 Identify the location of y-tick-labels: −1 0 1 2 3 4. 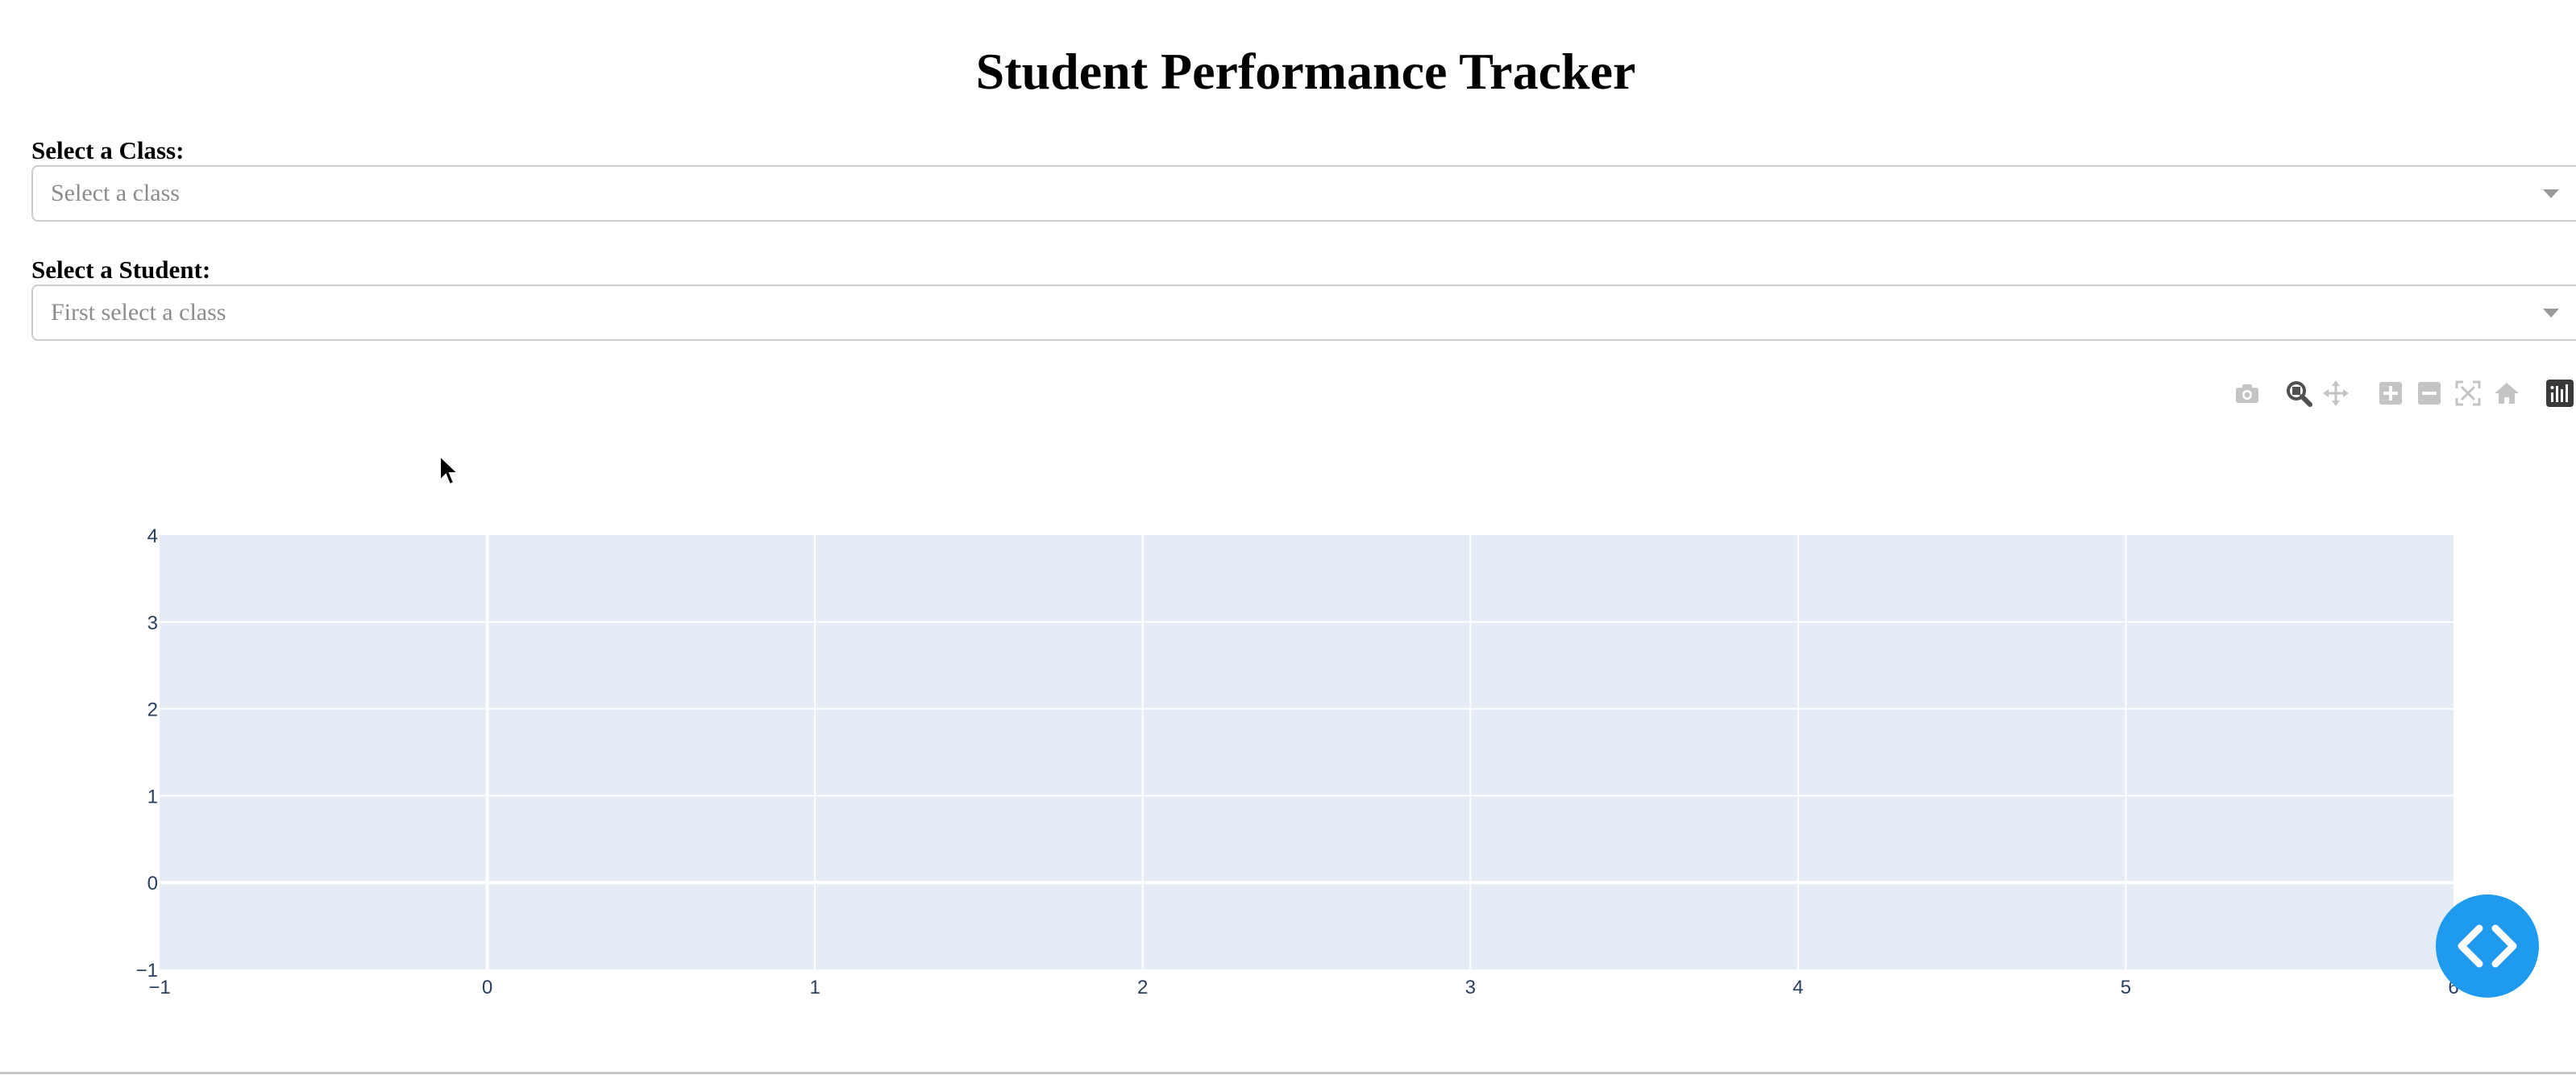
(147, 753).